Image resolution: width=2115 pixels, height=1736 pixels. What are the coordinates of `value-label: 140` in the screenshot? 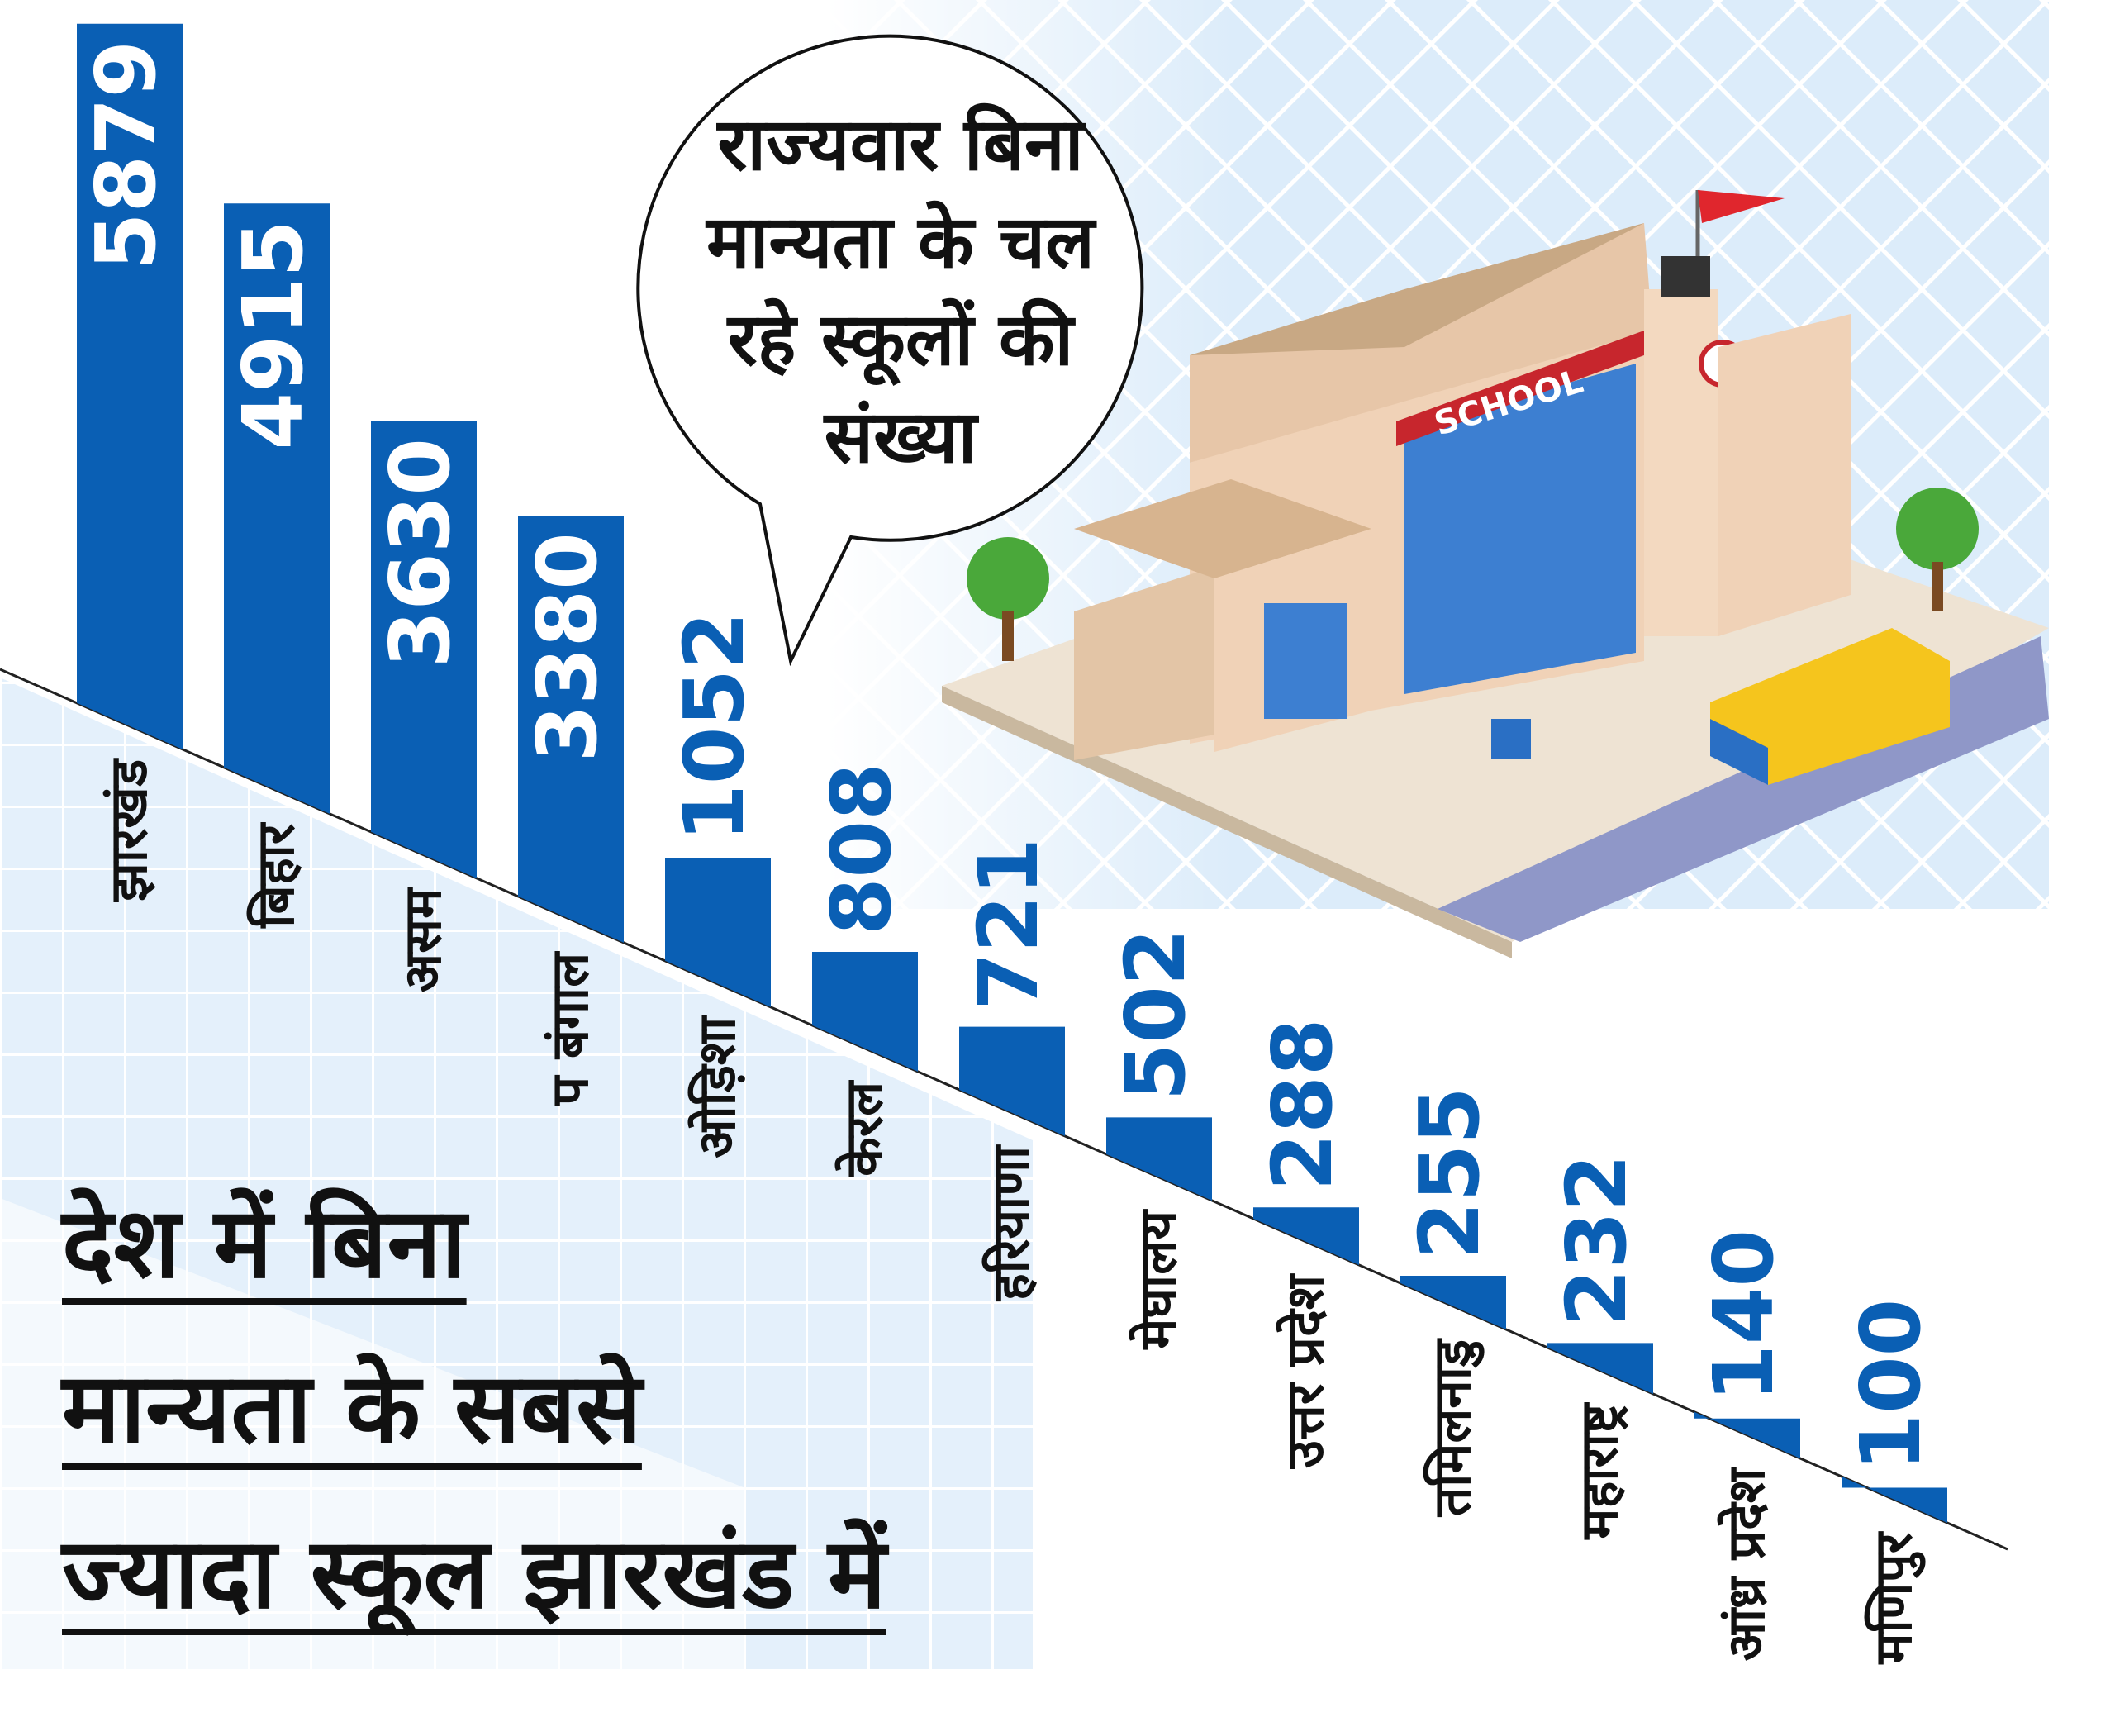 It's located at (1744, 1315).